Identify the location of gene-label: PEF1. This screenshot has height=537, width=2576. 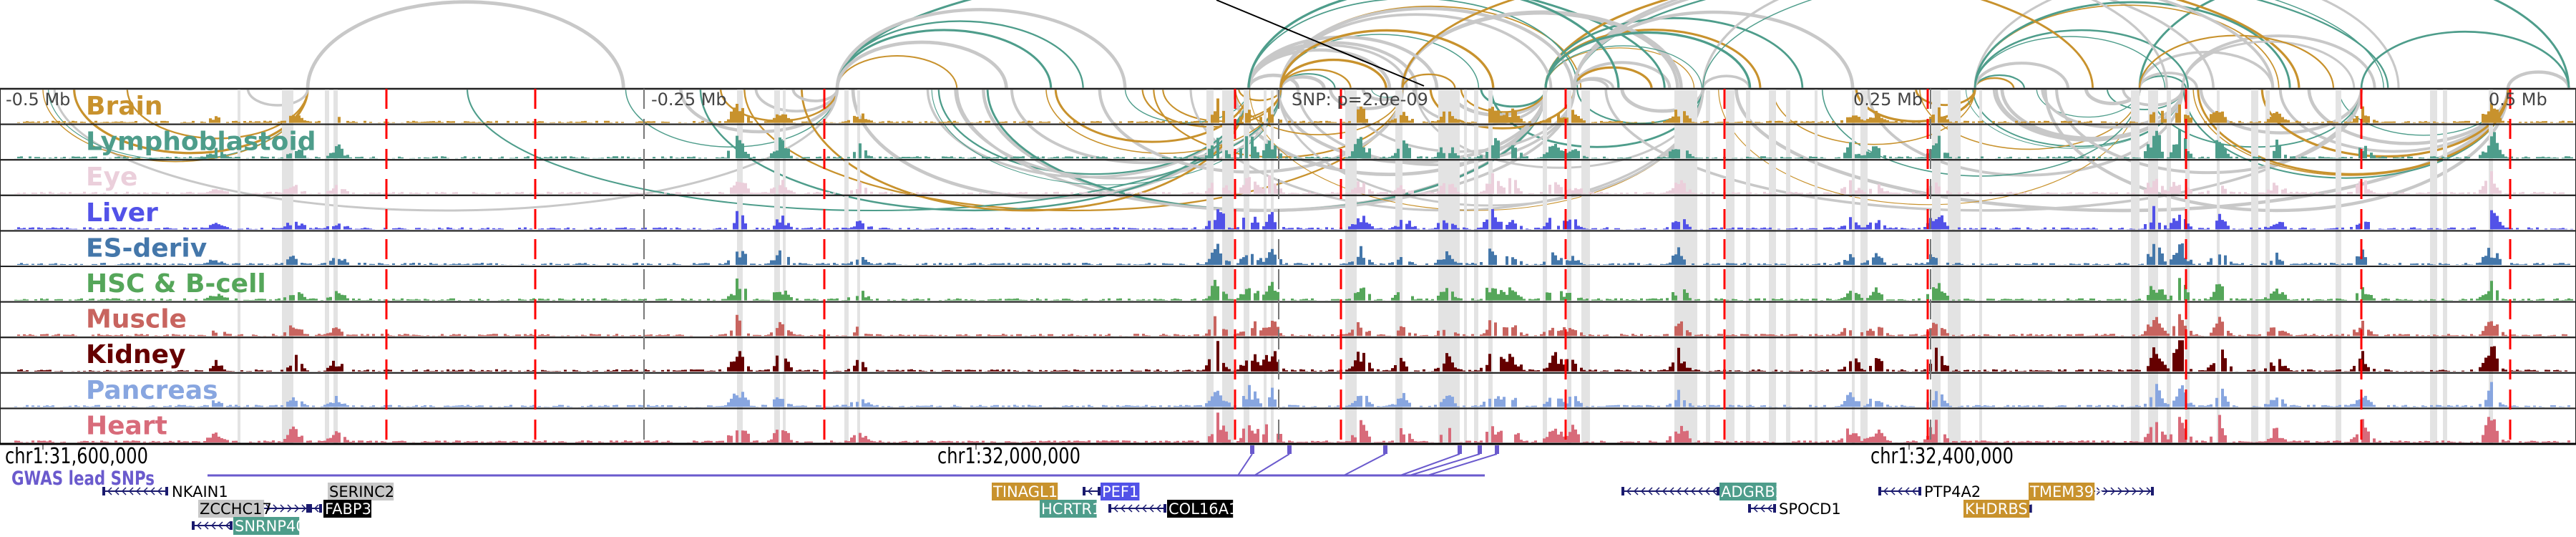
(1120, 491).